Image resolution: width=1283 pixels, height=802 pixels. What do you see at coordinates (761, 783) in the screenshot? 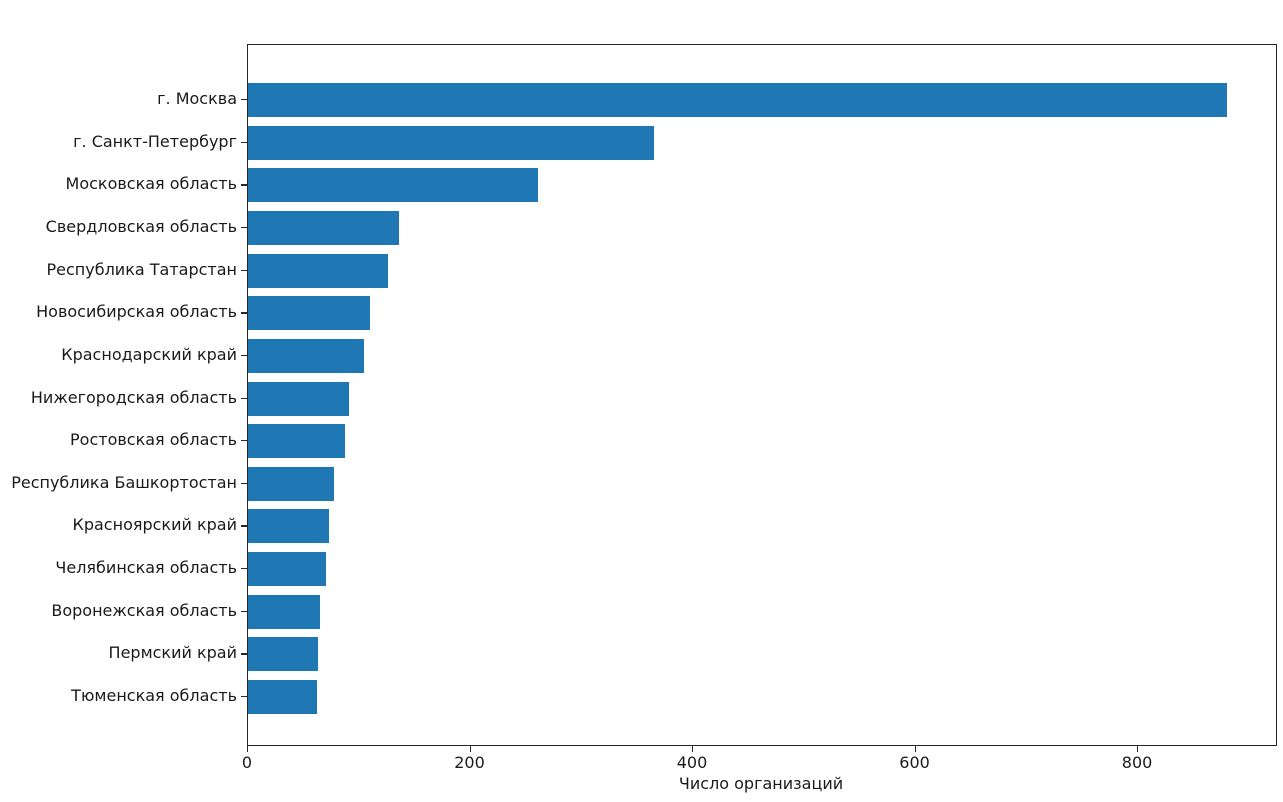
I see `x-axis-title: Число организаций` at bounding box center [761, 783].